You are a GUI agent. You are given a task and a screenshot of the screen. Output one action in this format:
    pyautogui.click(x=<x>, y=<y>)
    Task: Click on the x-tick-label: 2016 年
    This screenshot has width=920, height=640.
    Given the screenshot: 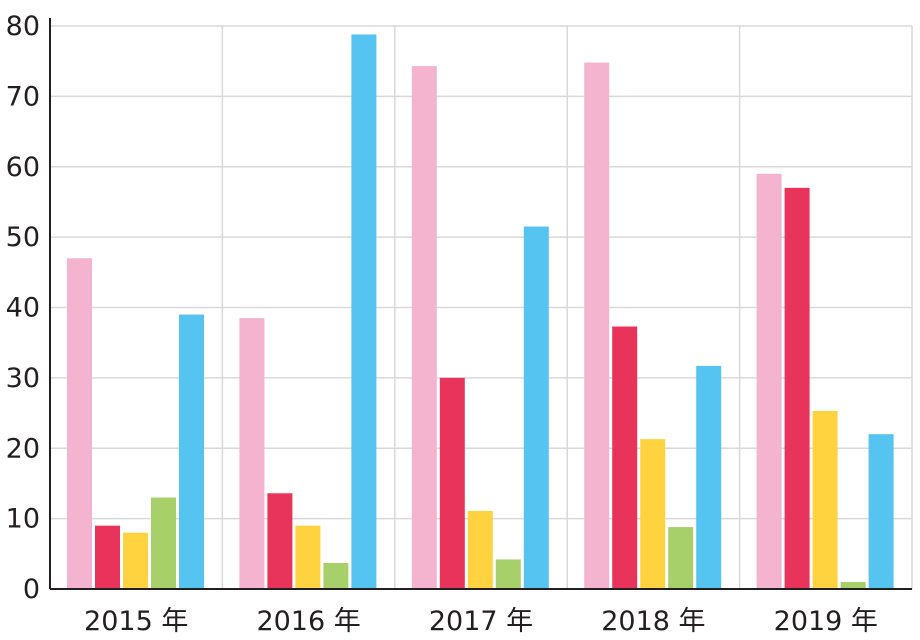 What is the action you would take?
    pyautogui.click(x=308, y=621)
    